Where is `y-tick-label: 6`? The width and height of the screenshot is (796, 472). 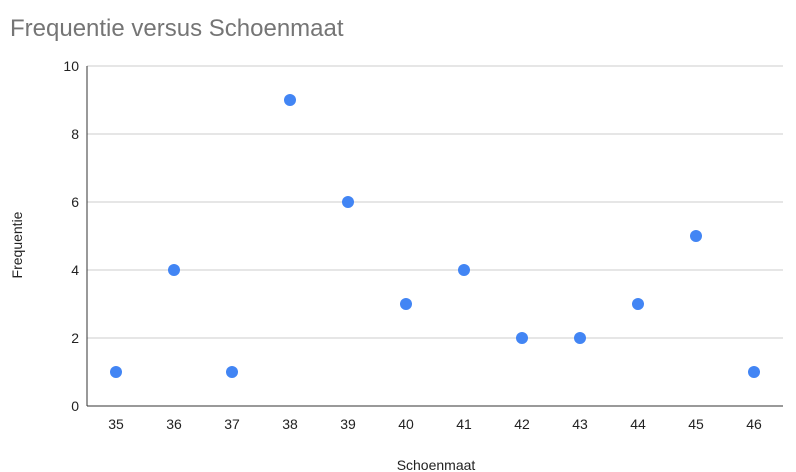
y-tick-label: 6 is located at coordinates (75, 202).